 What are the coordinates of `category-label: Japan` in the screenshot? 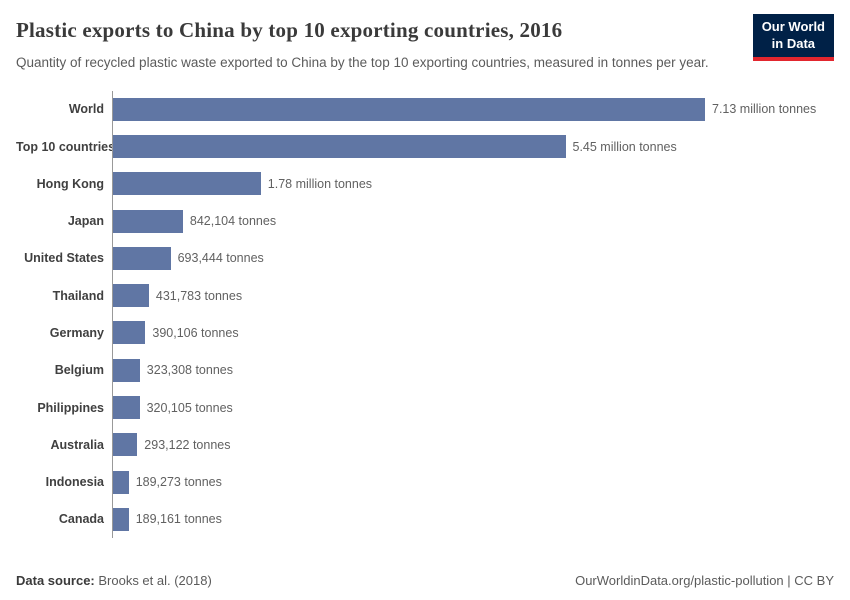 It's located at (85, 221).